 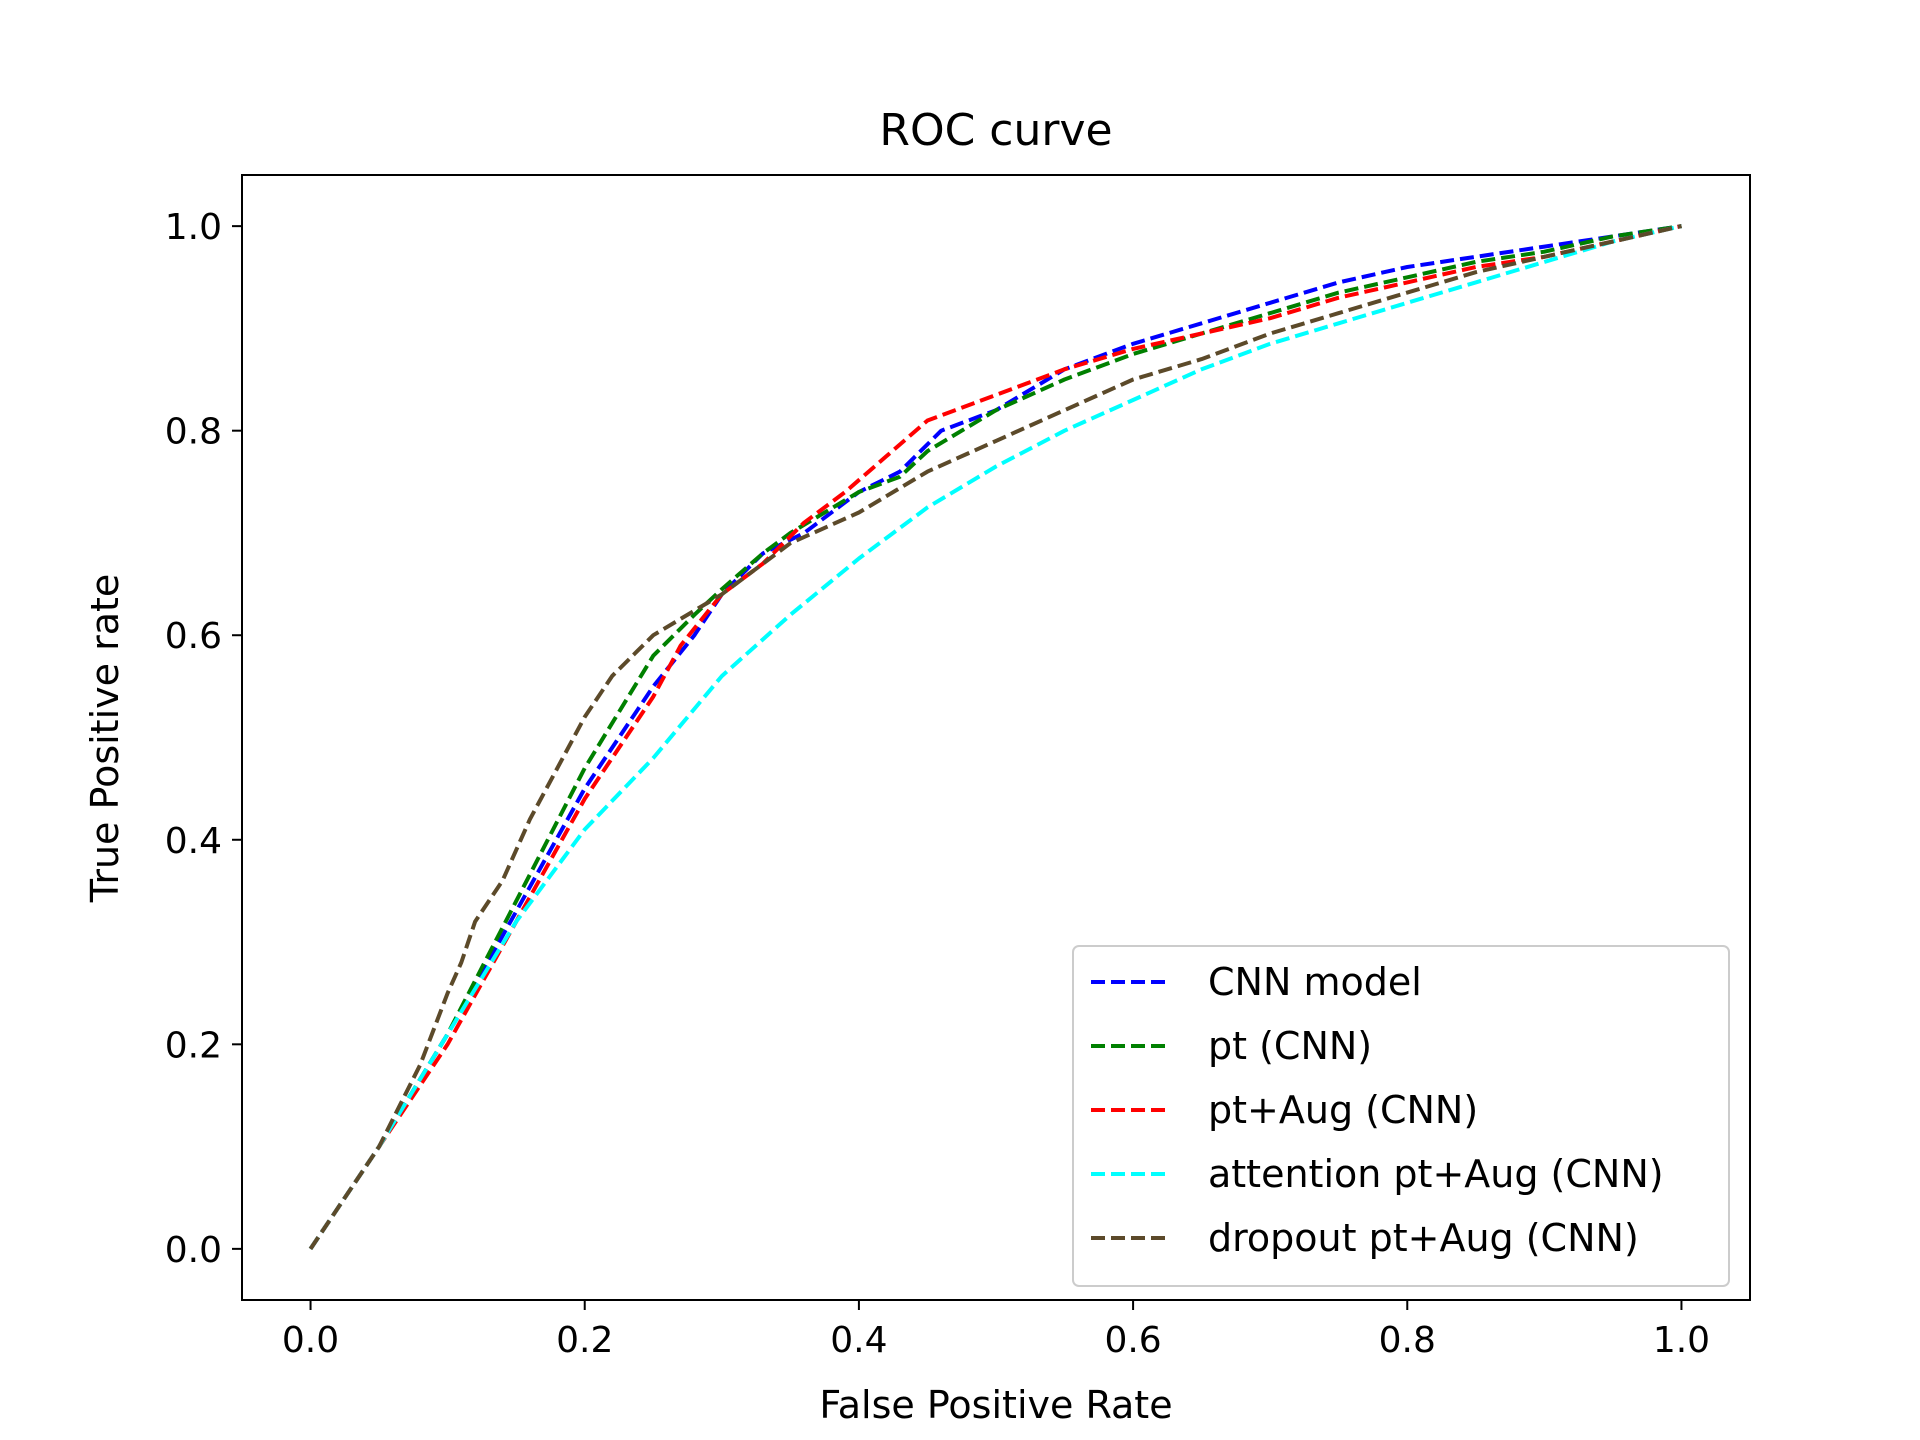 What do you see at coordinates (105, 739) in the screenshot?
I see `y-axis-label: True Positive rate` at bounding box center [105, 739].